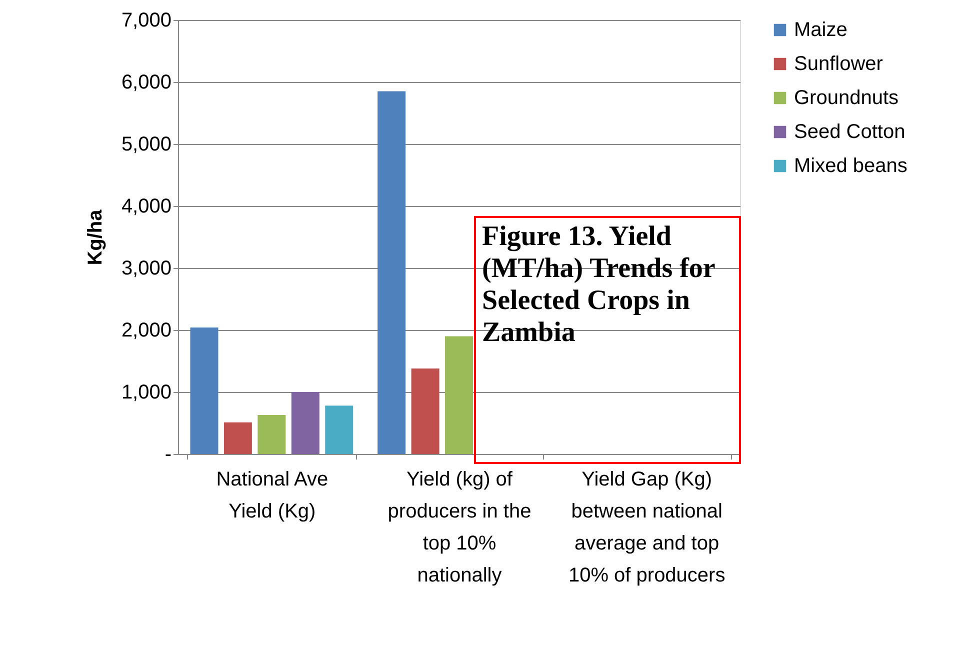 The image size is (957, 646). Describe the element at coordinates (146, 207) in the screenshot. I see `y-tick-label: 4,000` at that location.